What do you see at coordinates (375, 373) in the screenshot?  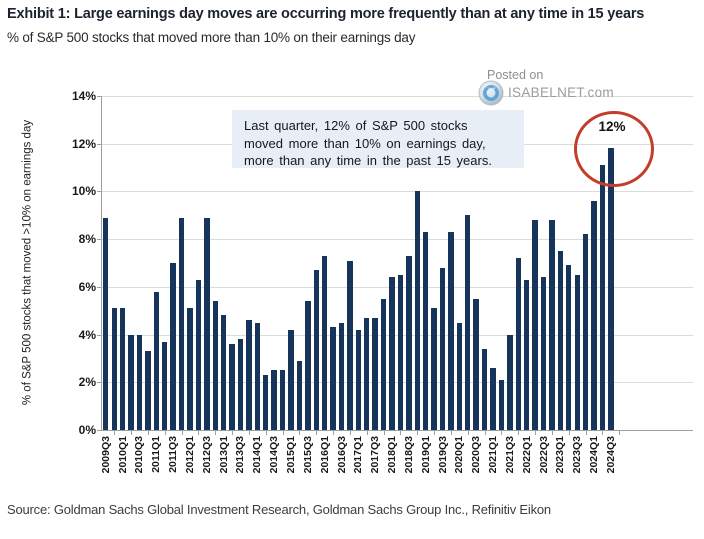 I see `bar-2017Q3` at bounding box center [375, 373].